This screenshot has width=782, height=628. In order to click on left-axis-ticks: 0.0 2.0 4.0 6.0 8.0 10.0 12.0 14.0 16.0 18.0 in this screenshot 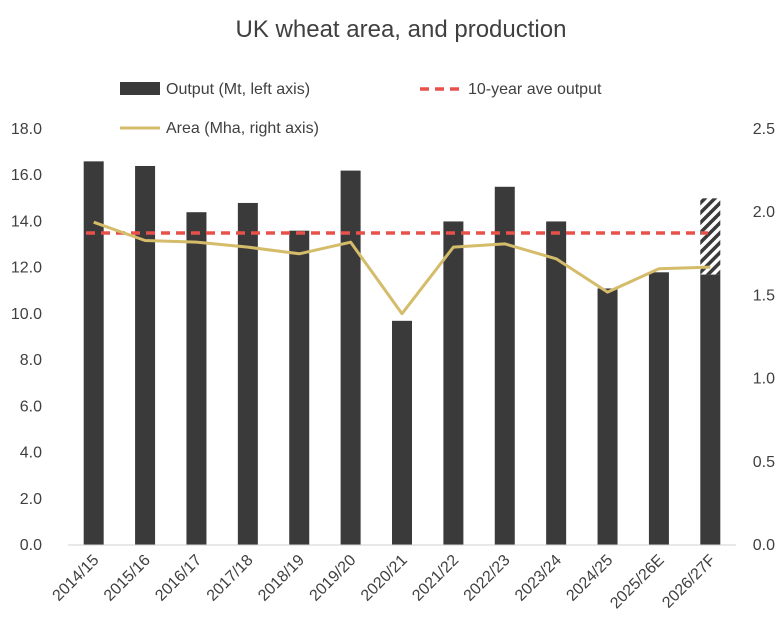, I will do `click(26, 337)`.